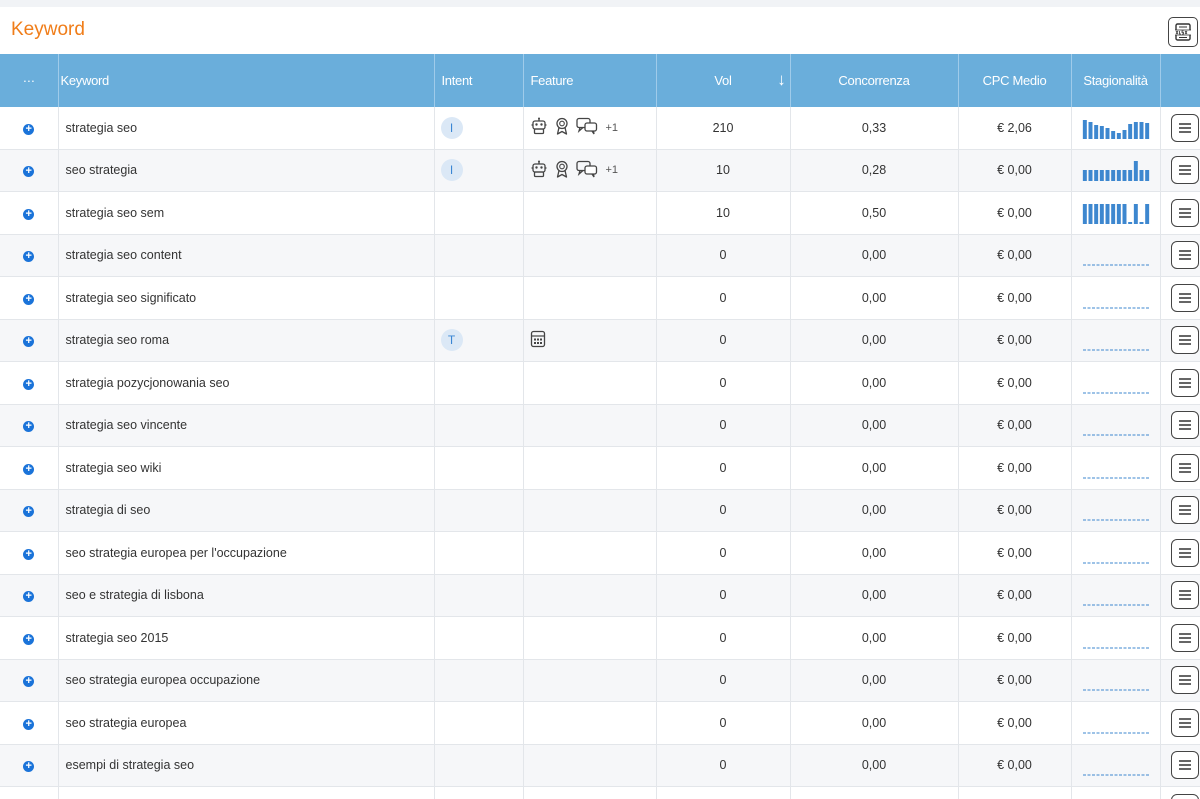  What do you see at coordinates (874, 298) in the screenshot?
I see `concorrenza-cell: 0,00` at bounding box center [874, 298].